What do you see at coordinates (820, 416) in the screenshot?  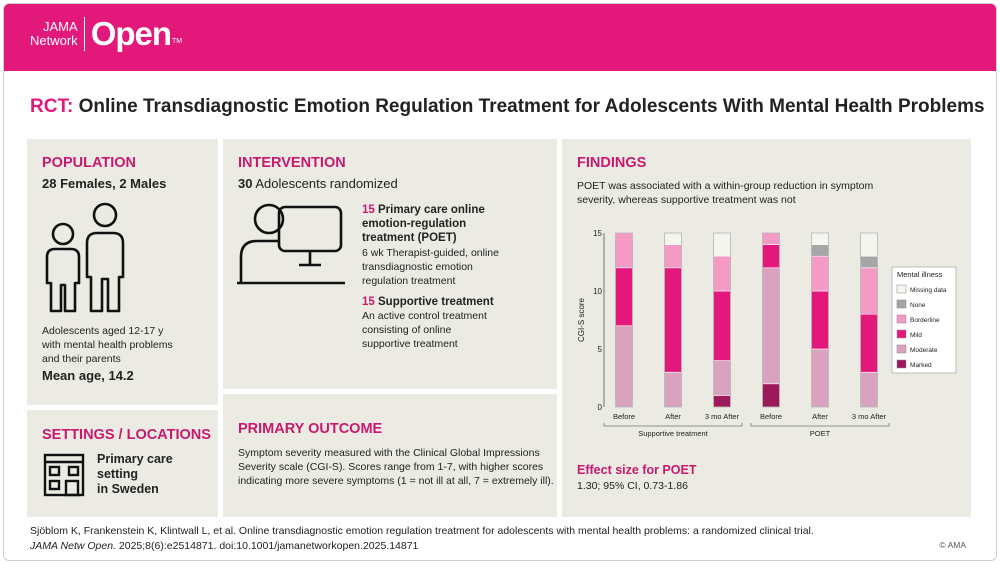 I see `x-tick-label-4: After` at bounding box center [820, 416].